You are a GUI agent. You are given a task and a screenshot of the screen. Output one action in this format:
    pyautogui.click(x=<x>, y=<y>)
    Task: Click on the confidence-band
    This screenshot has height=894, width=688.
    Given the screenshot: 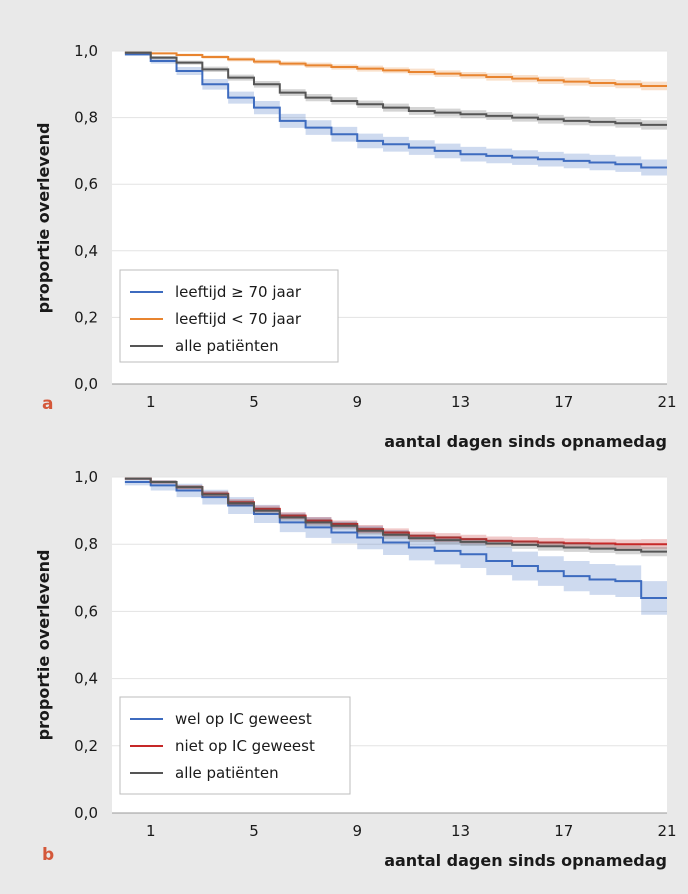 What is the action you would take?
    pyautogui.click(x=395, y=546)
    